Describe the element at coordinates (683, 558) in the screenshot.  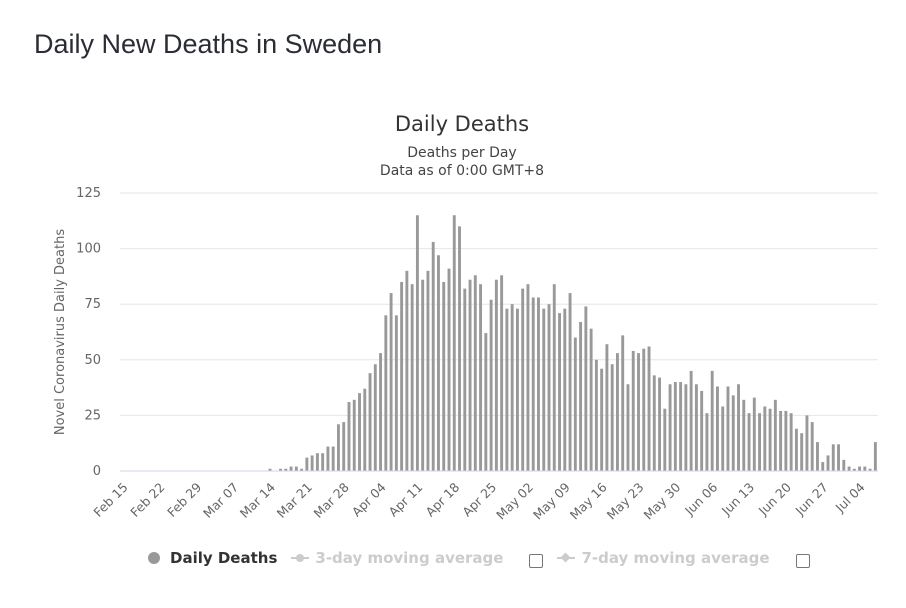
I see `legend-item-7-day-average: 7-day moving average` at that location.